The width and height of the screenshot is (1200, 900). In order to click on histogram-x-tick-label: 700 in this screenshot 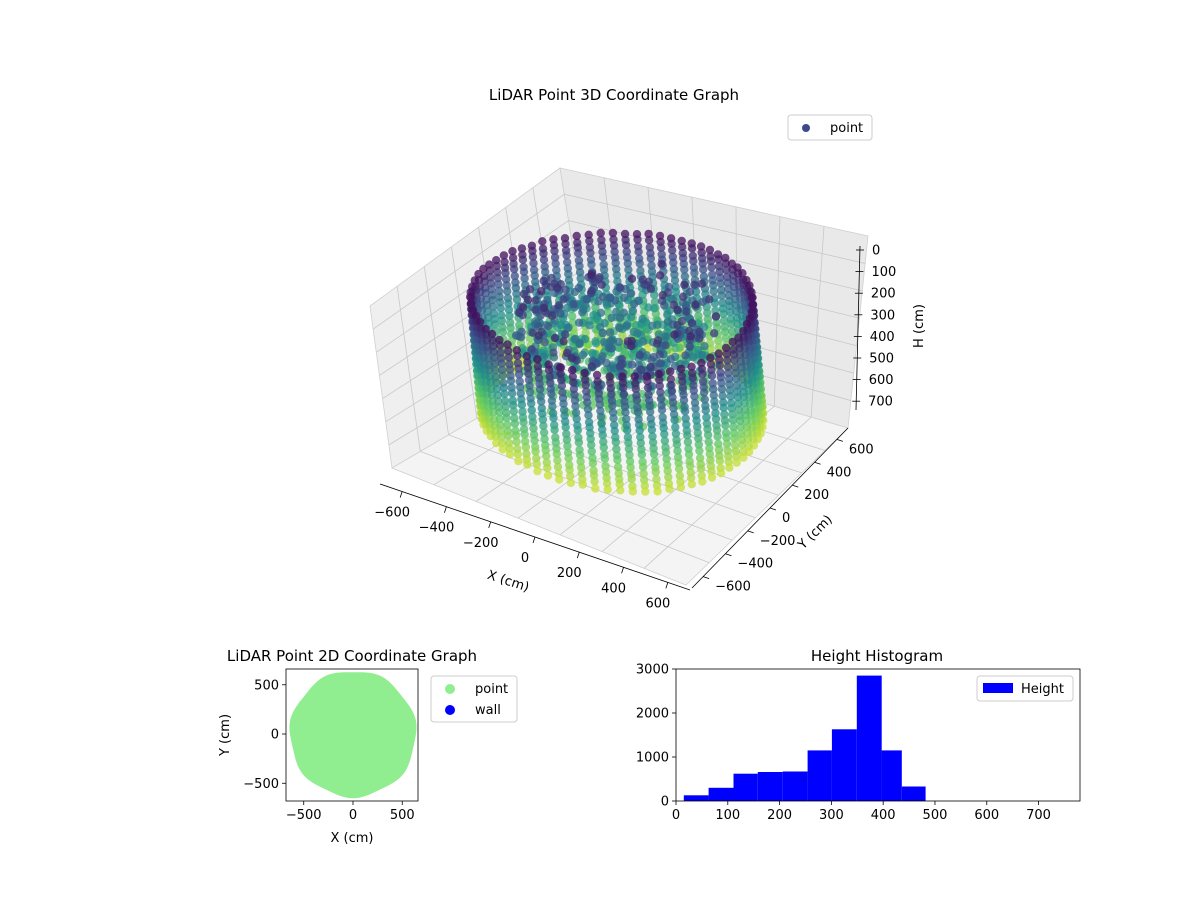, I will do `click(1038, 815)`.